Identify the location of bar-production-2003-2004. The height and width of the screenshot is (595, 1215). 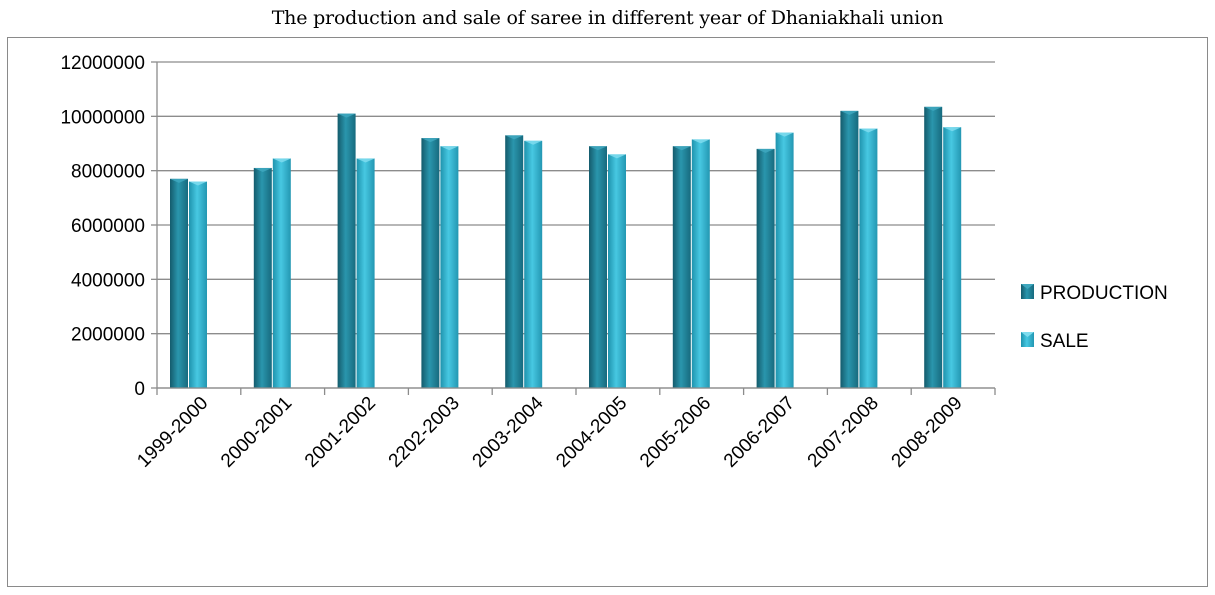
(514, 261).